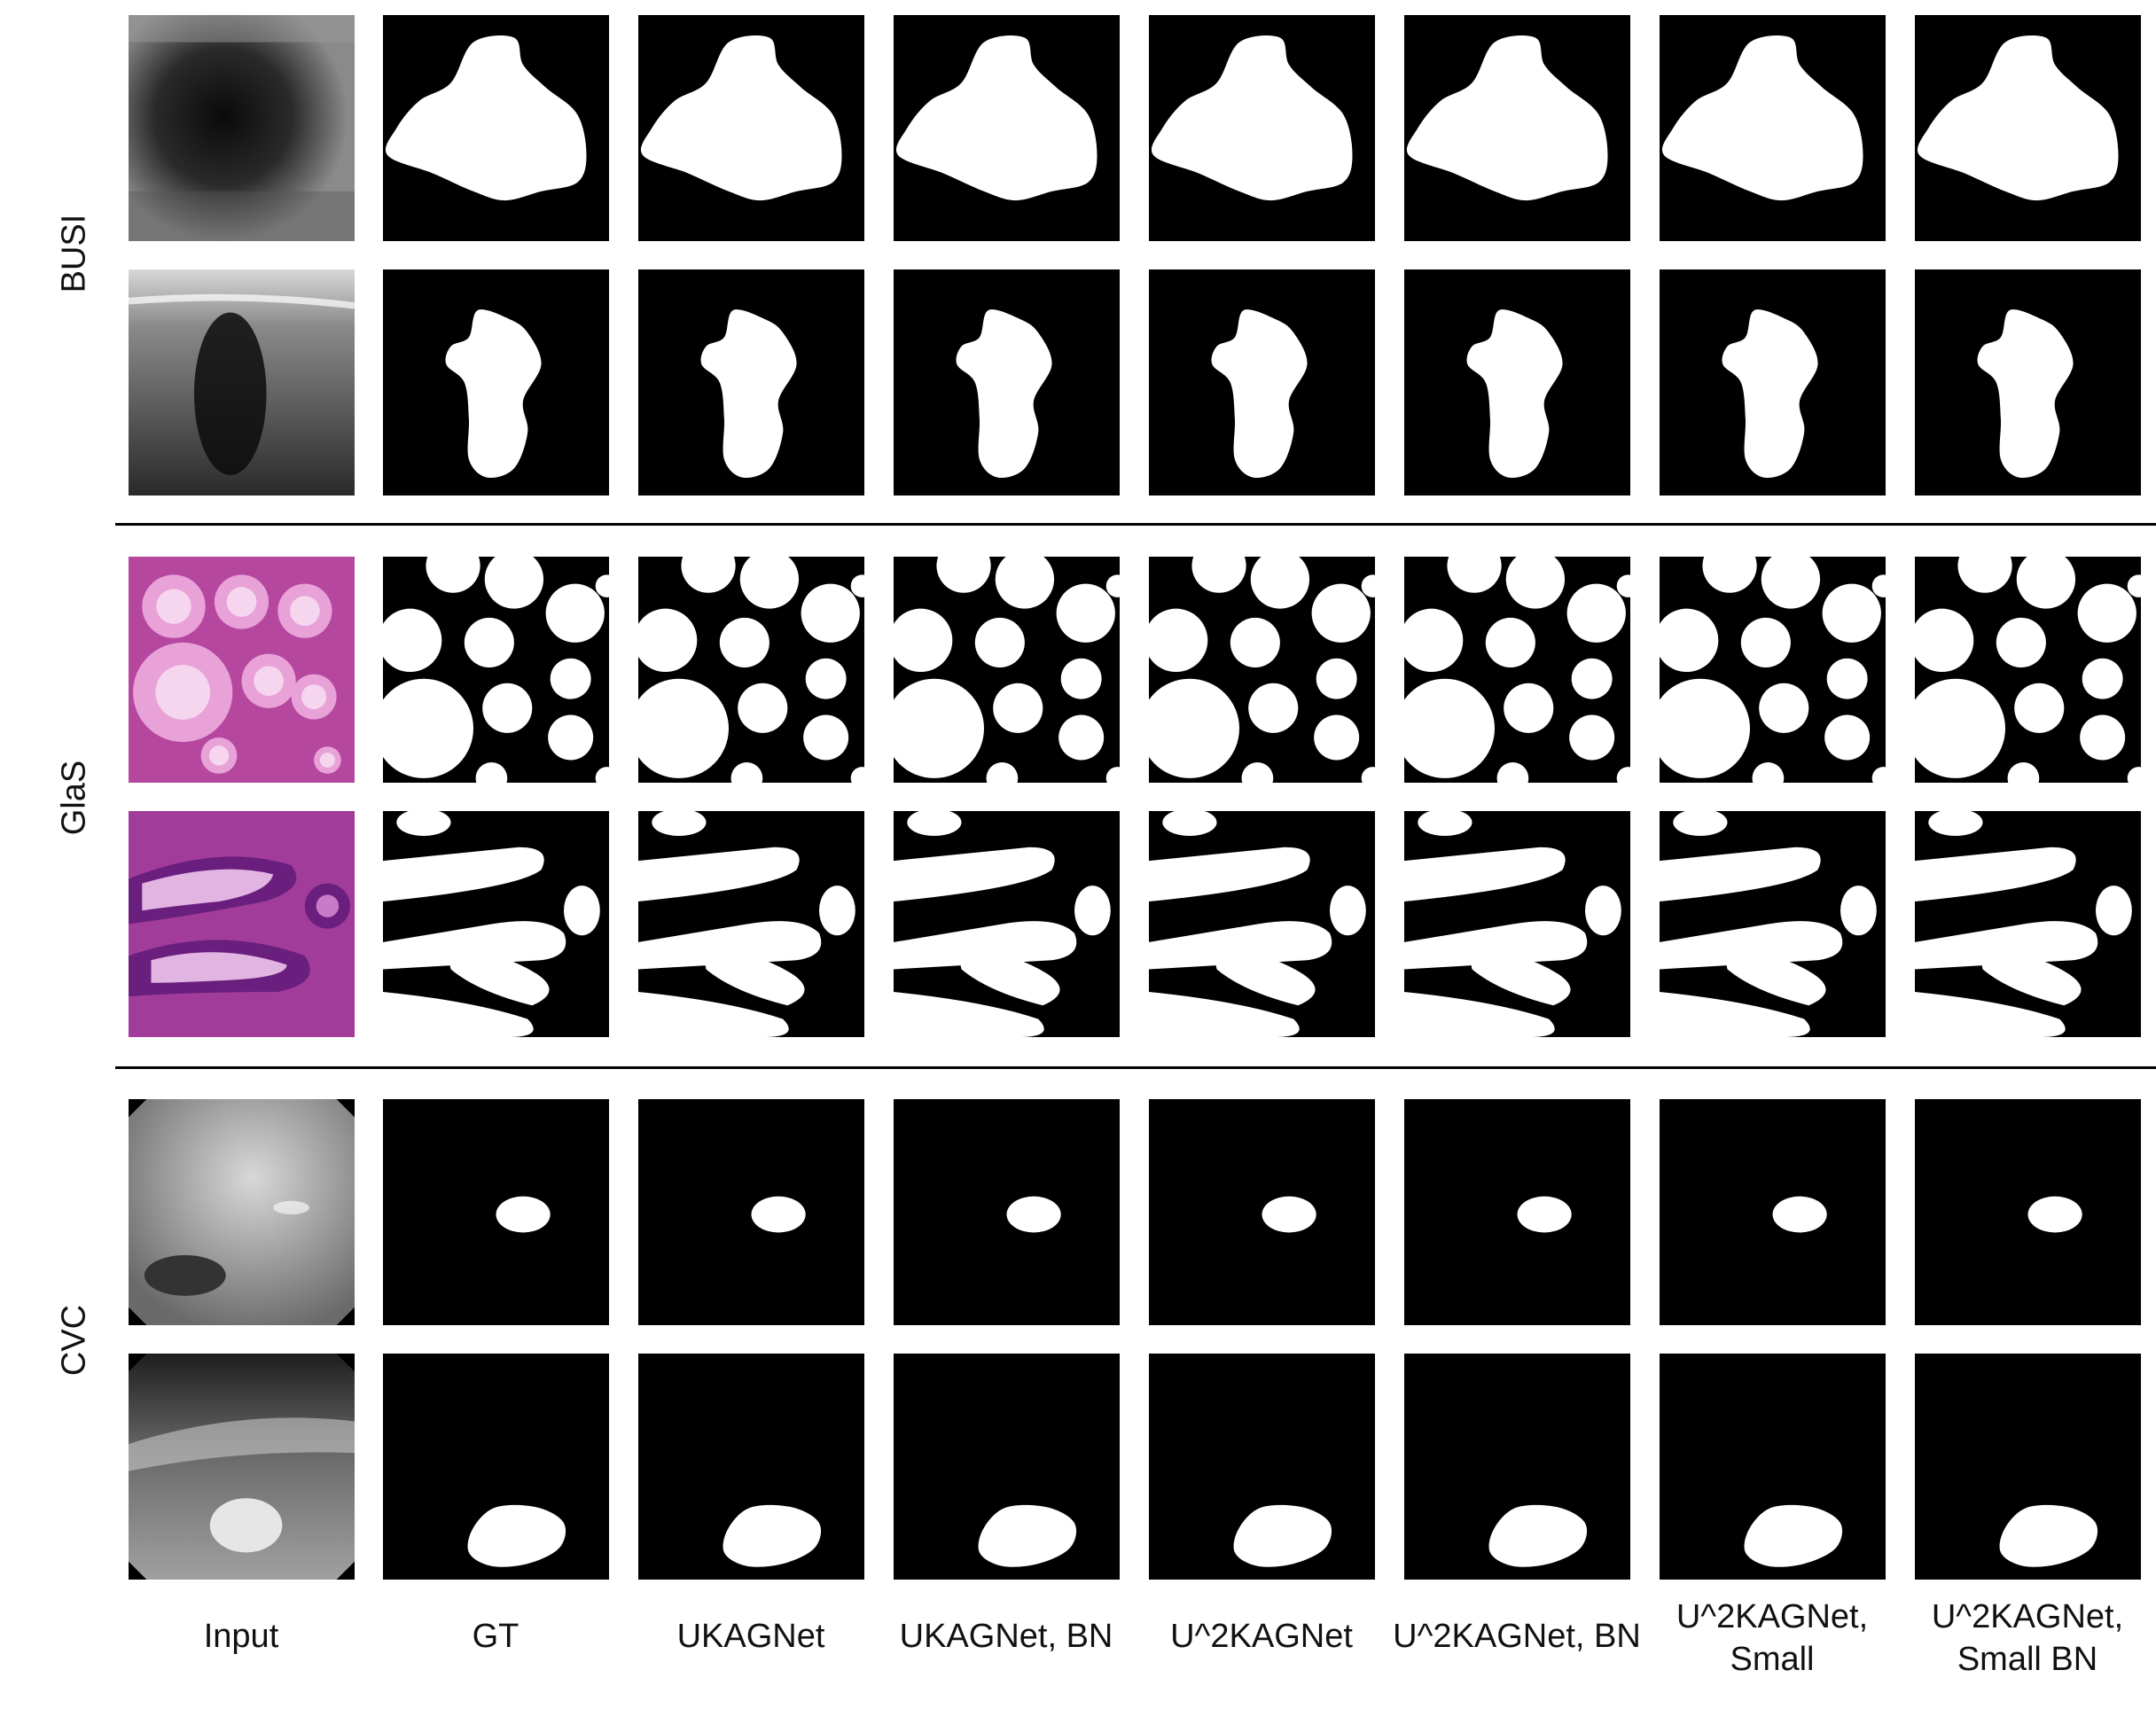 The width and height of the screenshot is (2156, 1709). Describe the element at coordinates (74, 253) in the screenshot. I see `row-label-busi: BUSI` at that location.